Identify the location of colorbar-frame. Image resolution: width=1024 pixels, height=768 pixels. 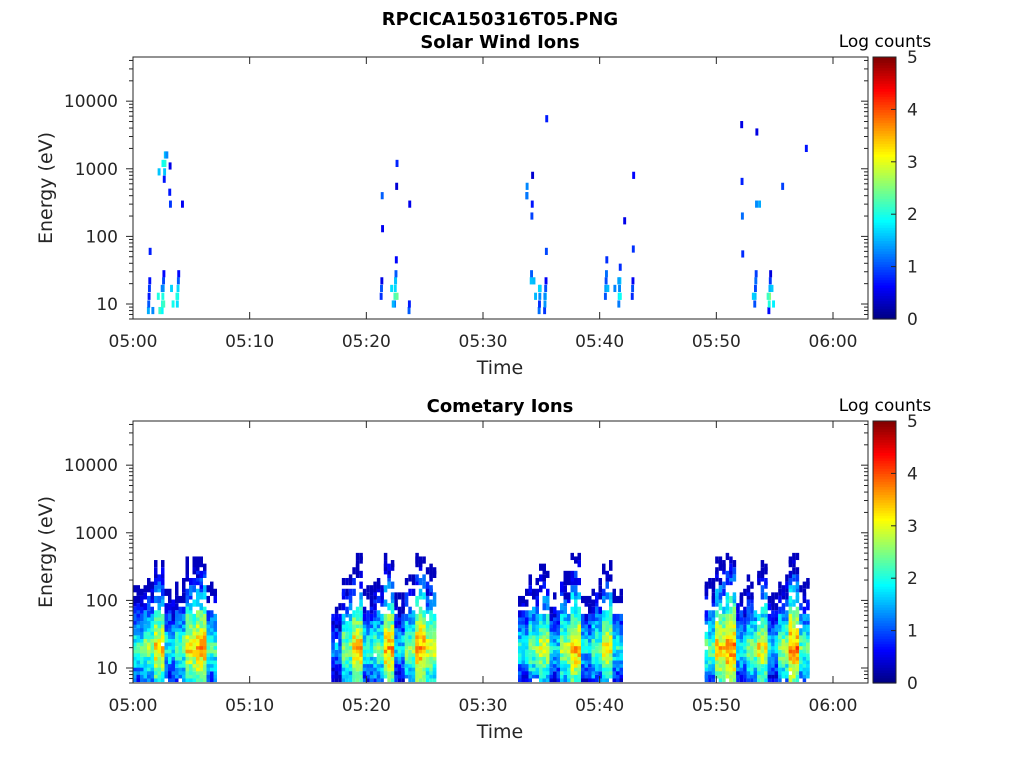
(884, 552).